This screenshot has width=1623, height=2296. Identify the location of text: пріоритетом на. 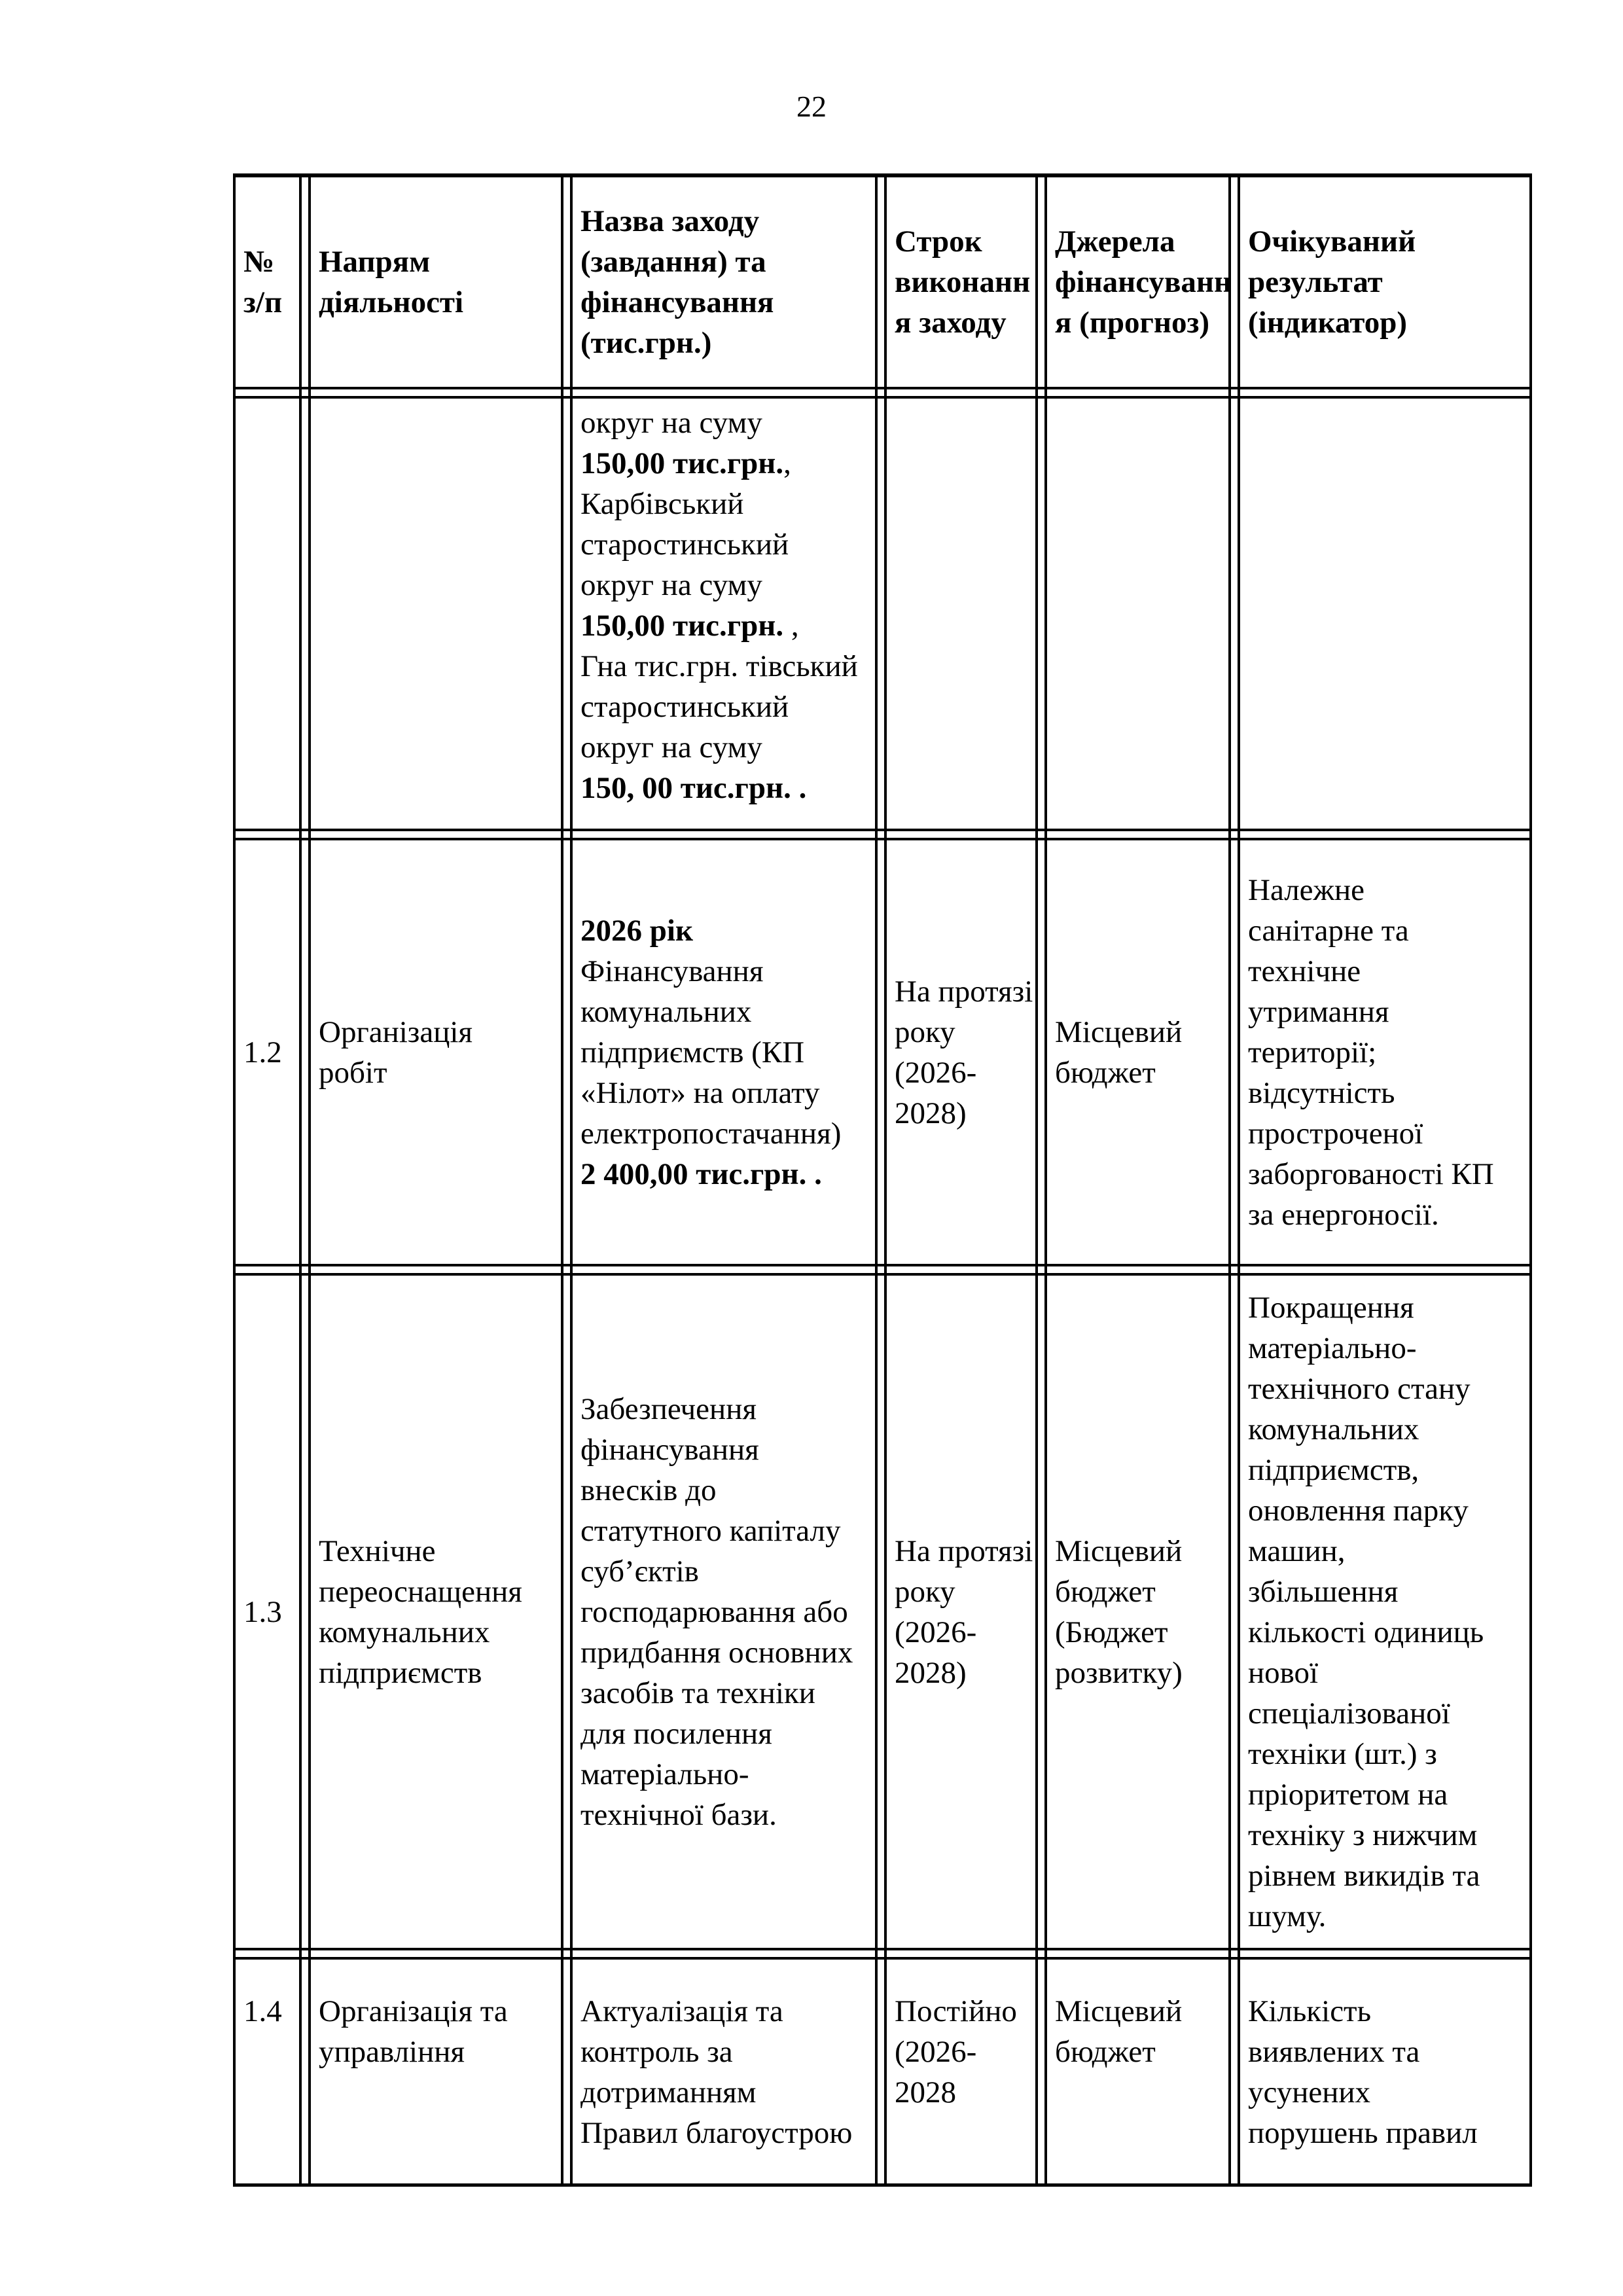
(1348, 1794).